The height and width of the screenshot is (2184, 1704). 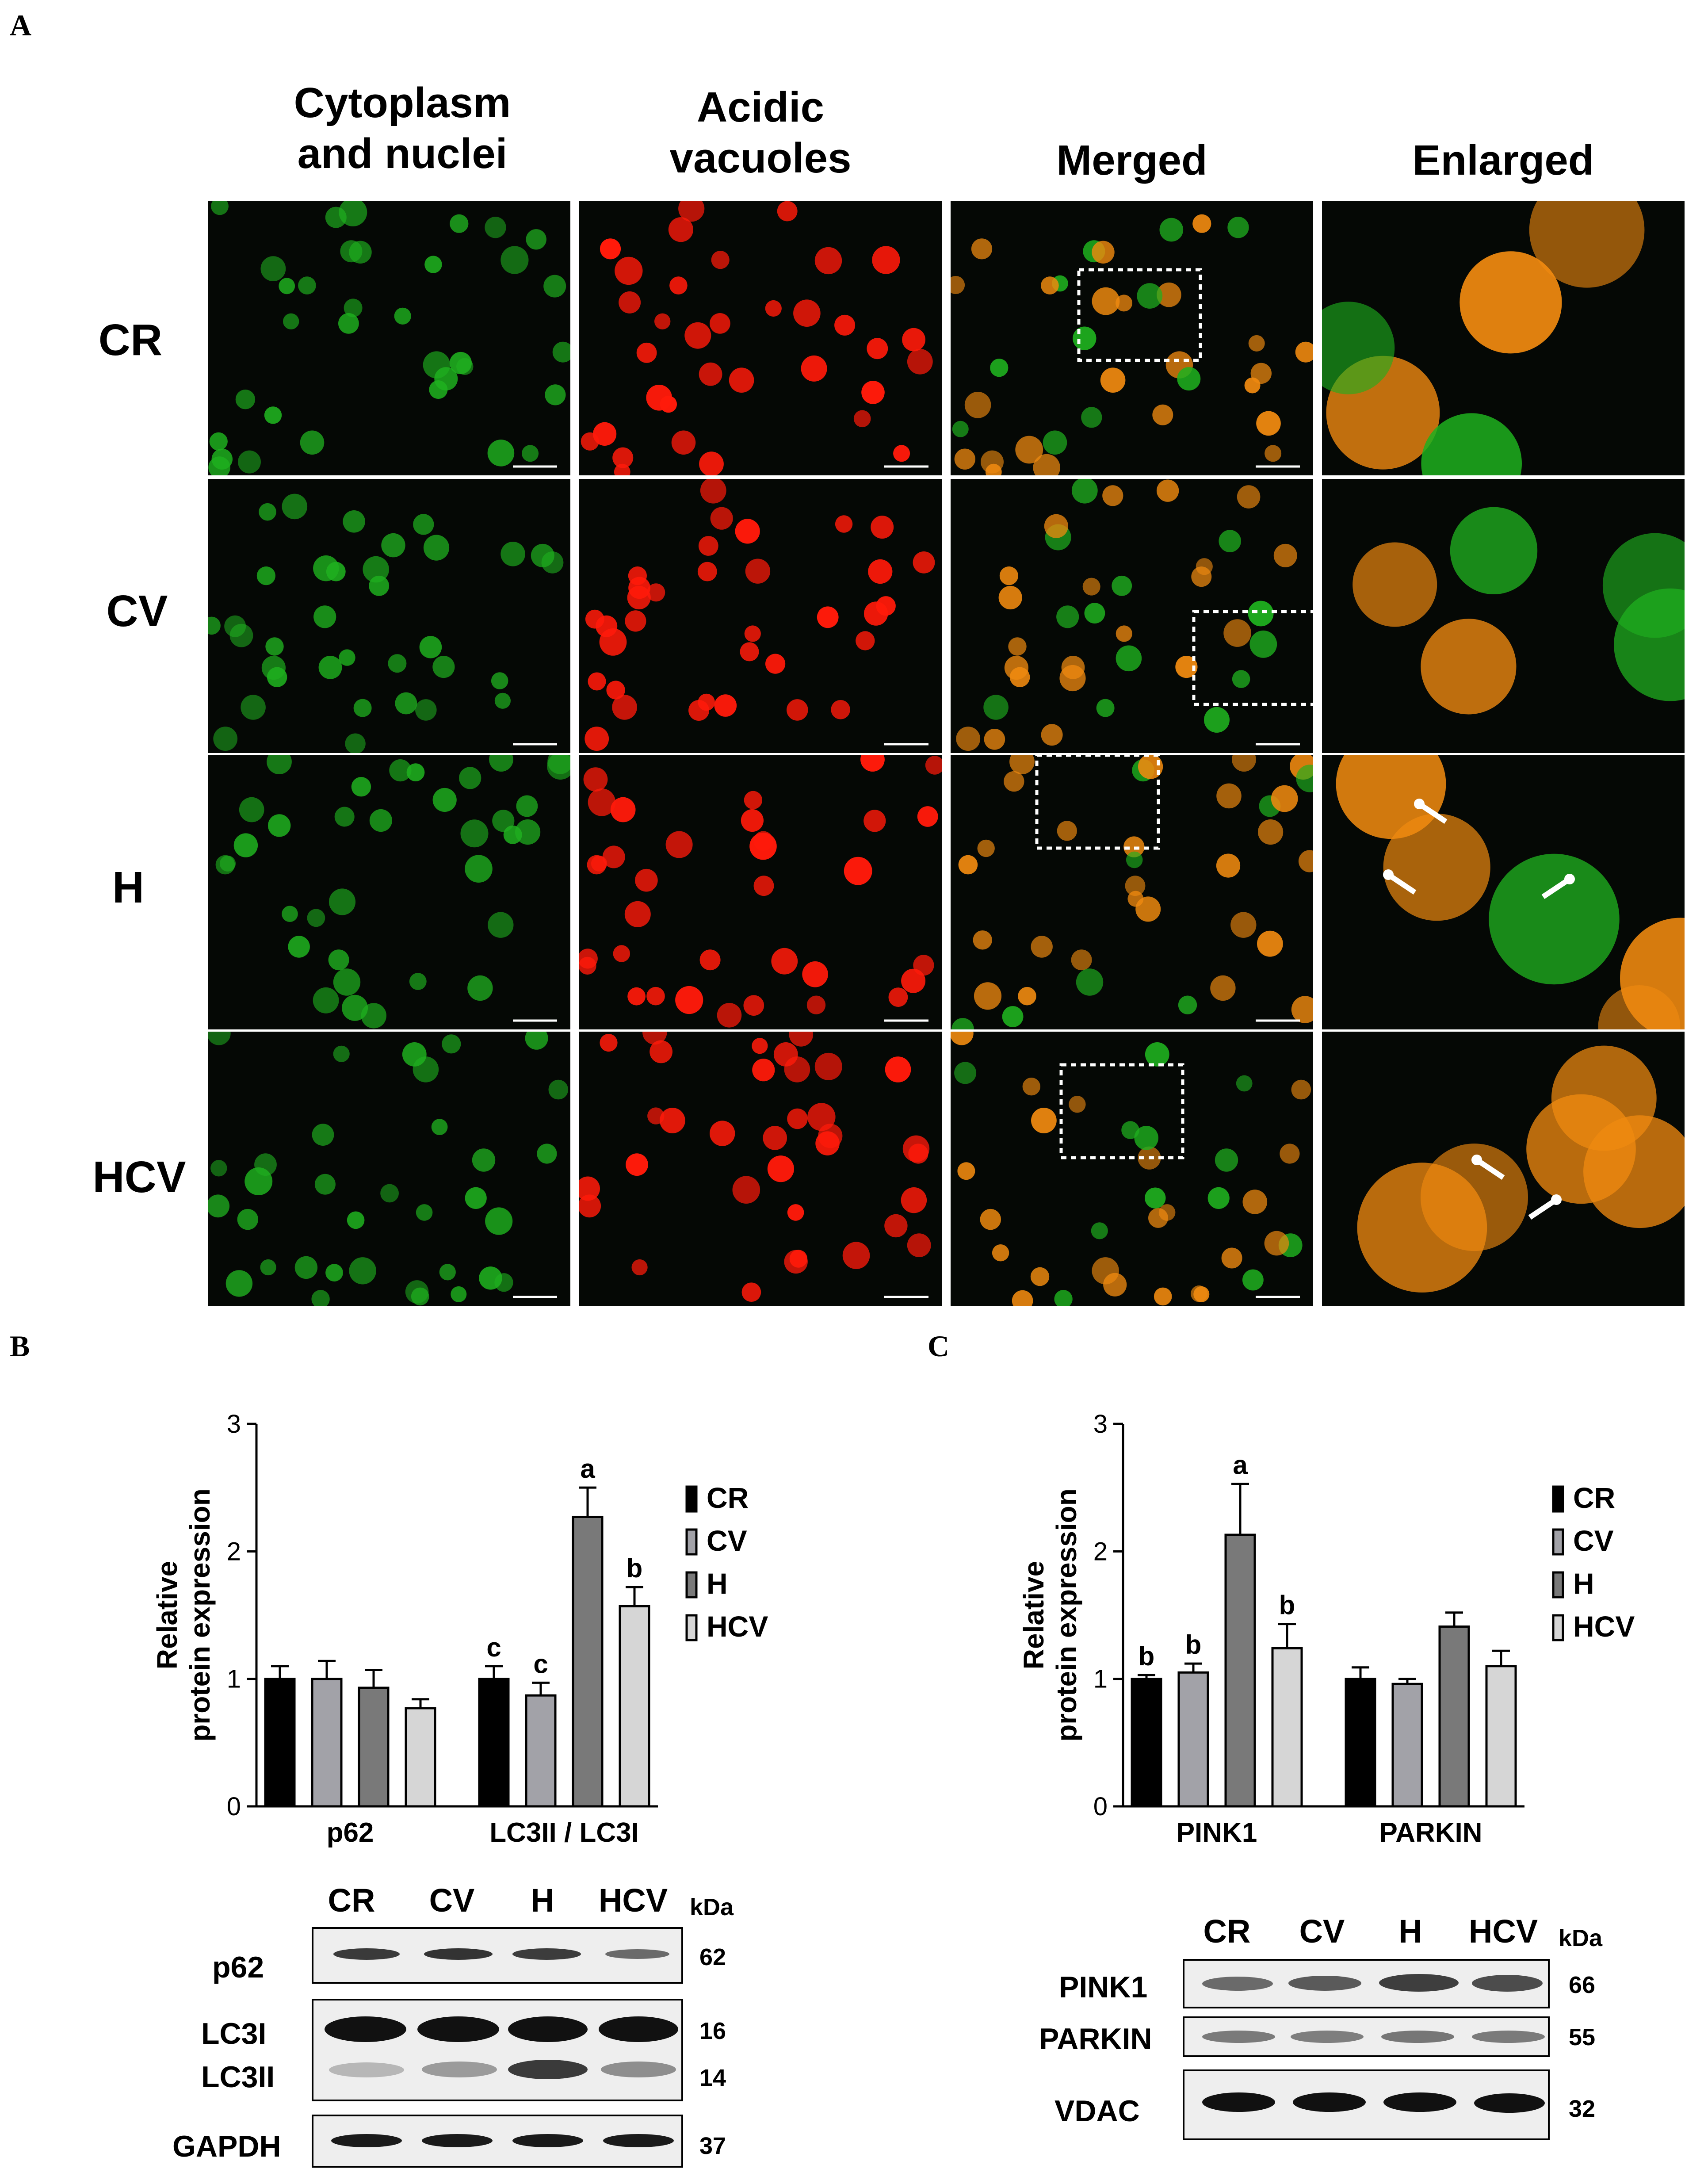 I want to click on blot-c-label-vdac: VDAC, so click(x=1097, y=2111).